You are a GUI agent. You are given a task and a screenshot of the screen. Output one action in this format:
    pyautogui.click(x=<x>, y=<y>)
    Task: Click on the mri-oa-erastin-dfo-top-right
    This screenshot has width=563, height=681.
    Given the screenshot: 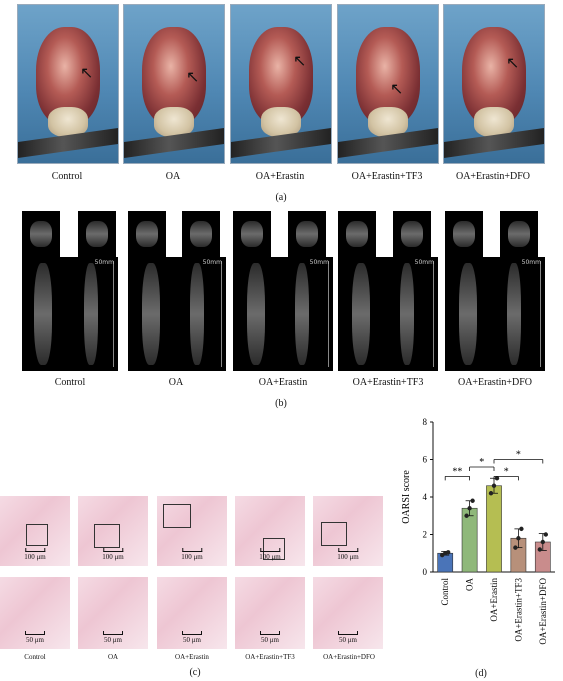 What is the action you would take?
    pyautogui.click(x=519, y=234)
    